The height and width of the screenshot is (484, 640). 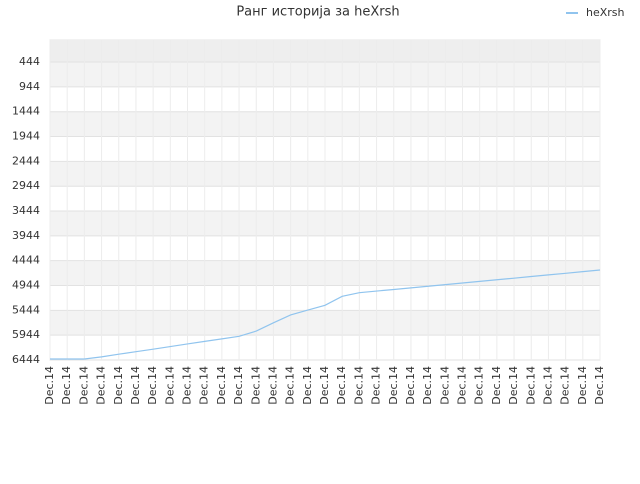 I want to click on y-tick-label: 3444, so click(x=26, y=210).